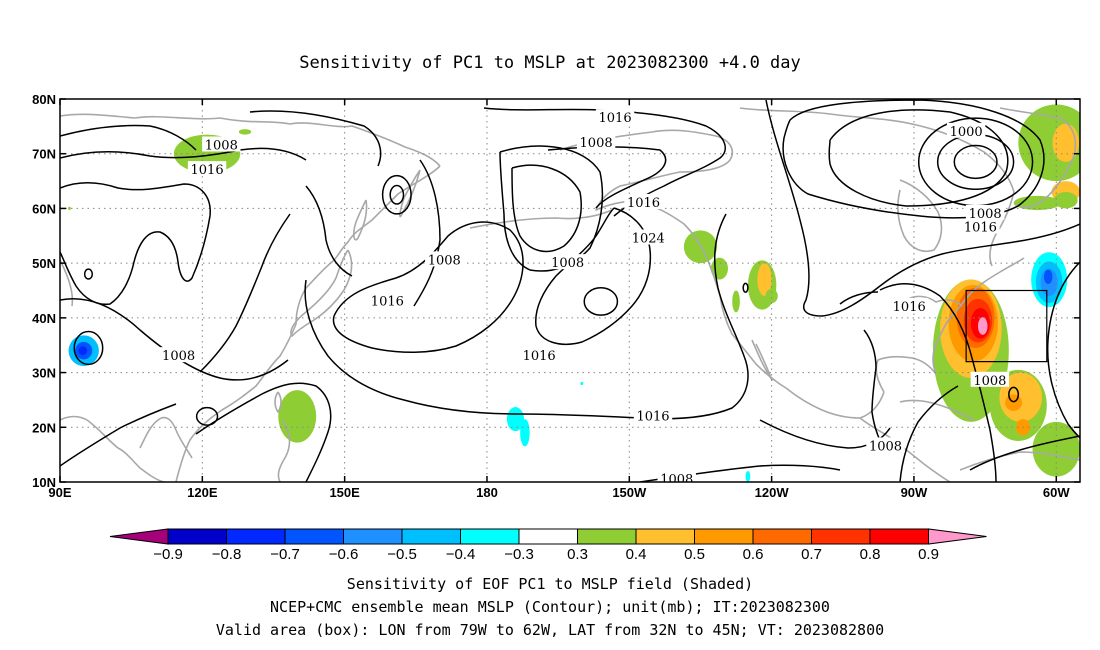 Image resolution: width=1100 pixels, height=650 pixels. What do you see at coordinates (772, 492) in the screenshot?
I see `lon-tick-label: 120W` at bounding box center [772, 492].